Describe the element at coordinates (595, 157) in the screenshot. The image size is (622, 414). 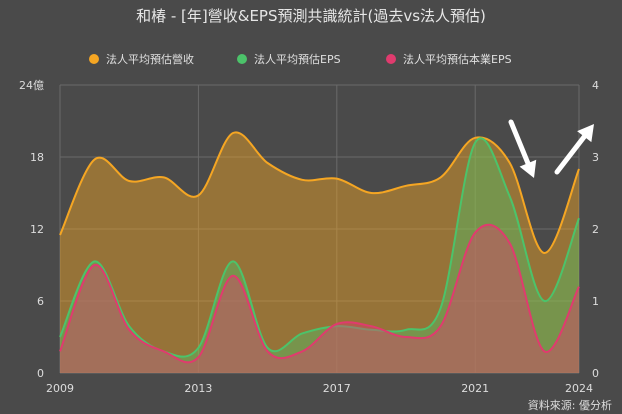
I see `y-right-tick-label: 3` at that location.